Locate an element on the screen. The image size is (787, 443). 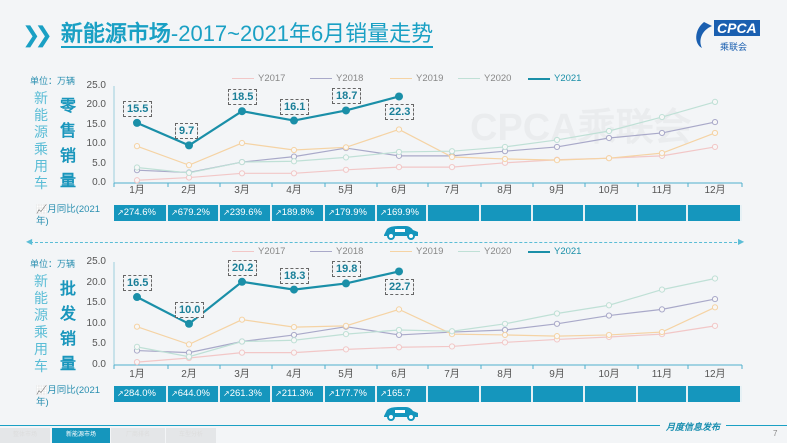
yoy-value: 239.6% is located at coordinates (245, 212).